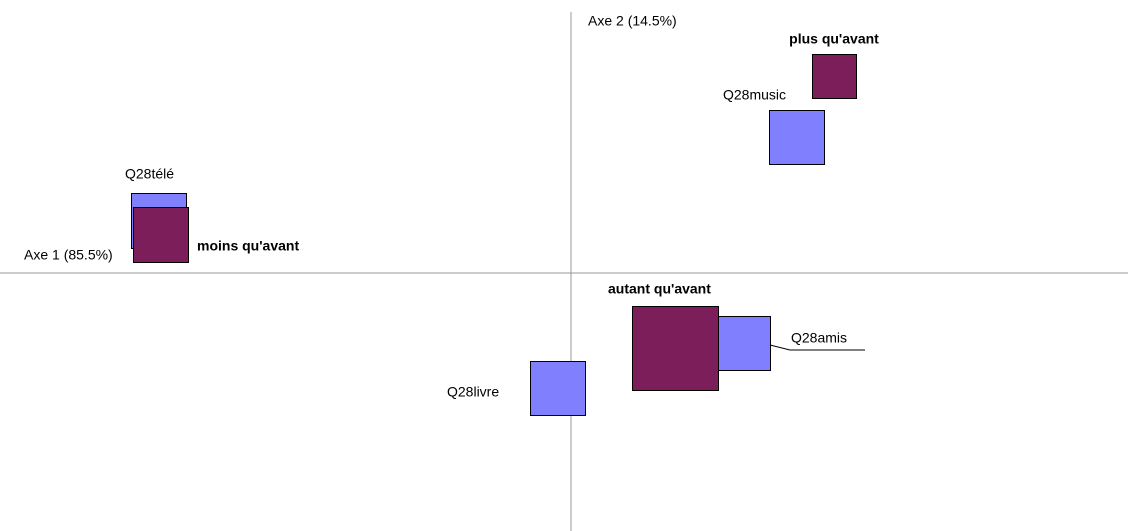 This screenshot has height=531, width=1128. I want to click on point-label: moins qu'avant, so click(248, 246).